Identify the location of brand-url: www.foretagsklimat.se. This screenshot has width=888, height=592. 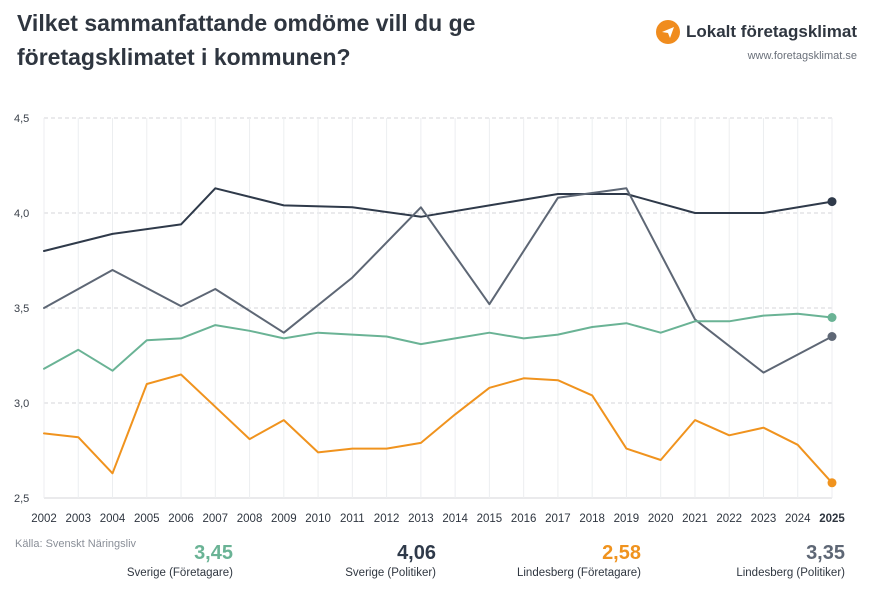
(802, 56).